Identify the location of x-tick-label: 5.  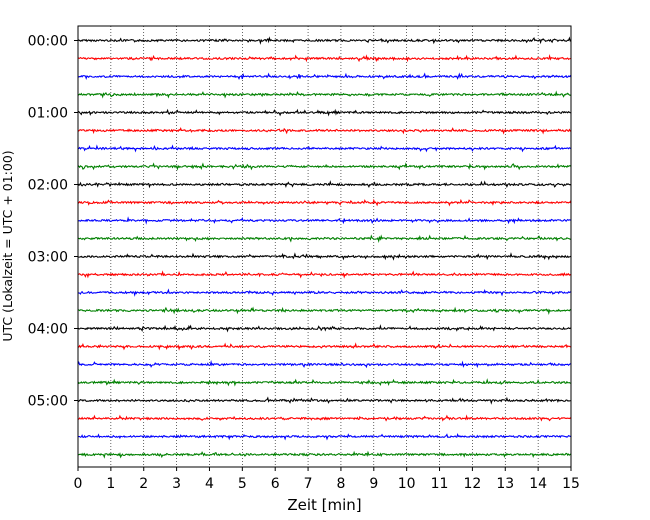
(242, 484).